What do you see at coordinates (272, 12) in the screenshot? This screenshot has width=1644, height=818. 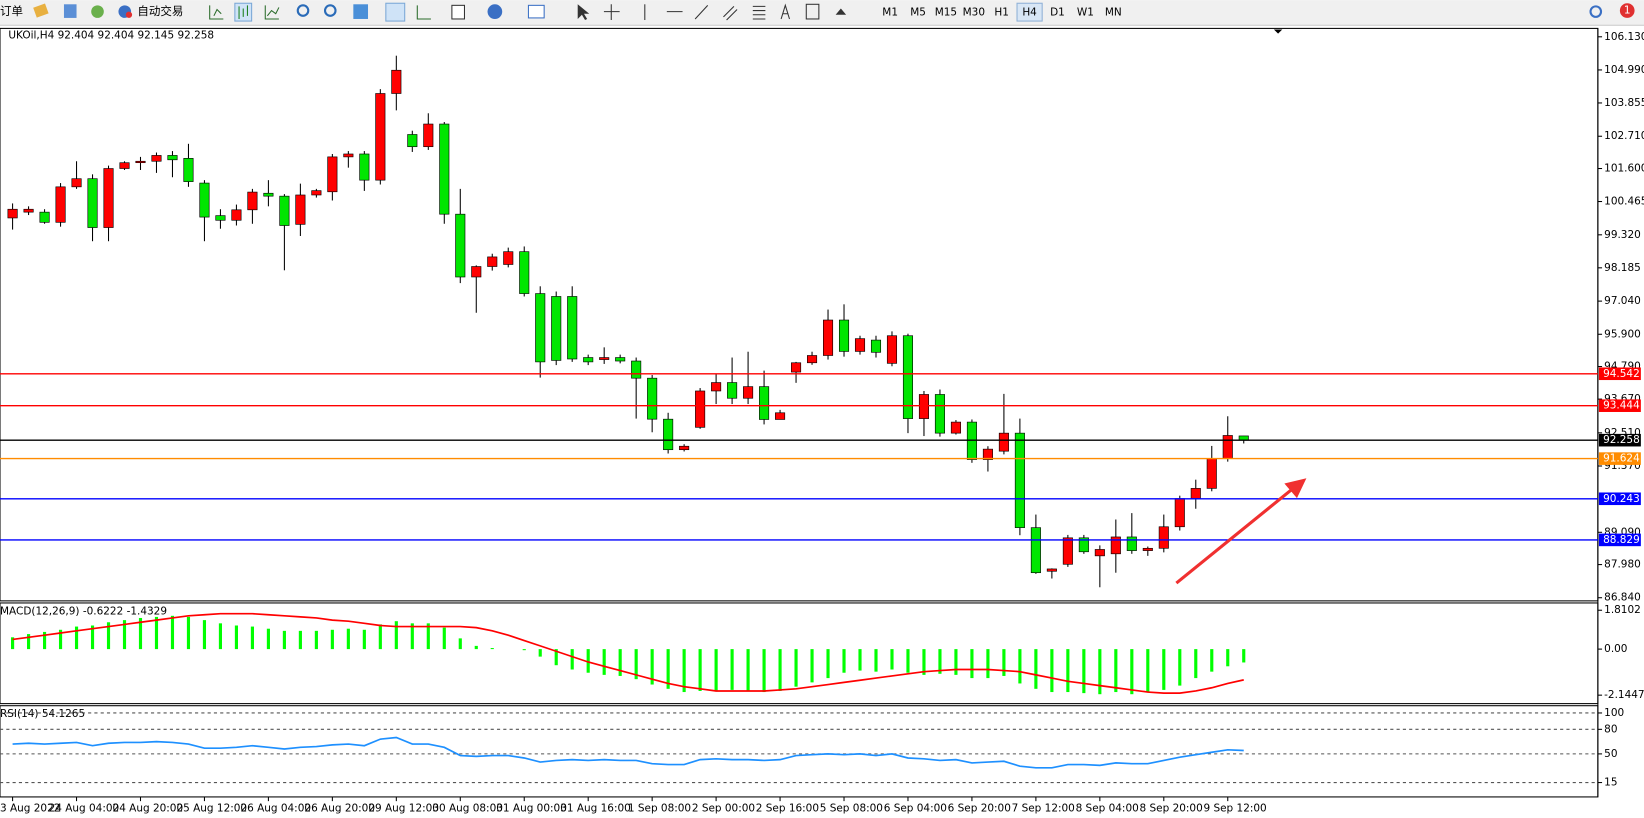 I see `line-chart-button` at bounding box center [272, 12].